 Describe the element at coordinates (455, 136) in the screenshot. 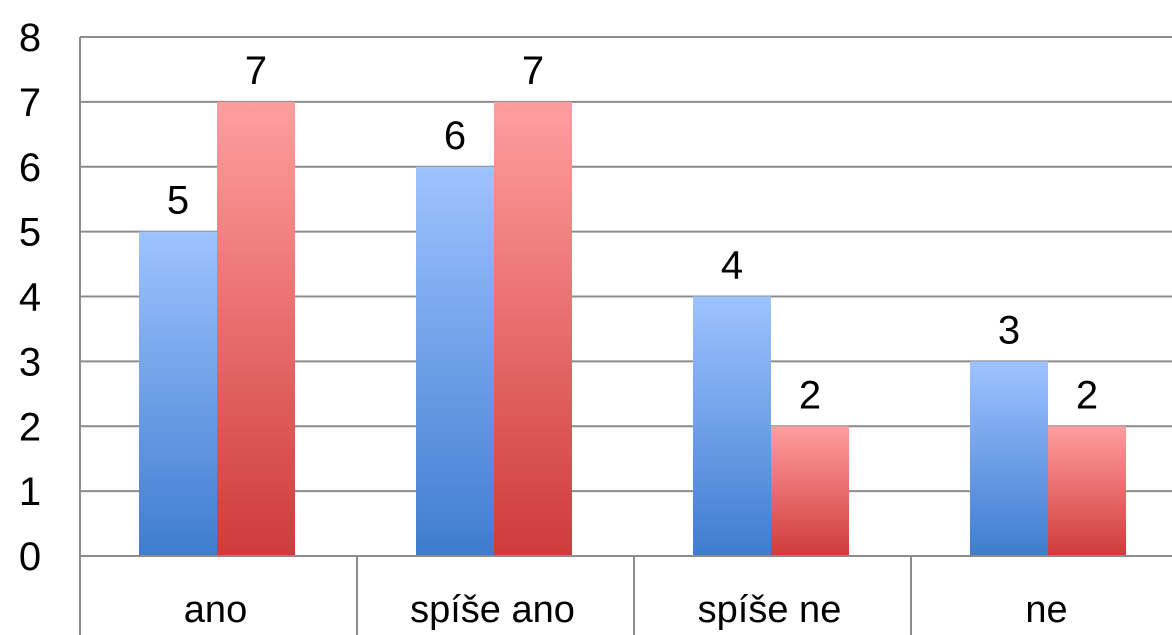

I see `data-label: 6` at that location.